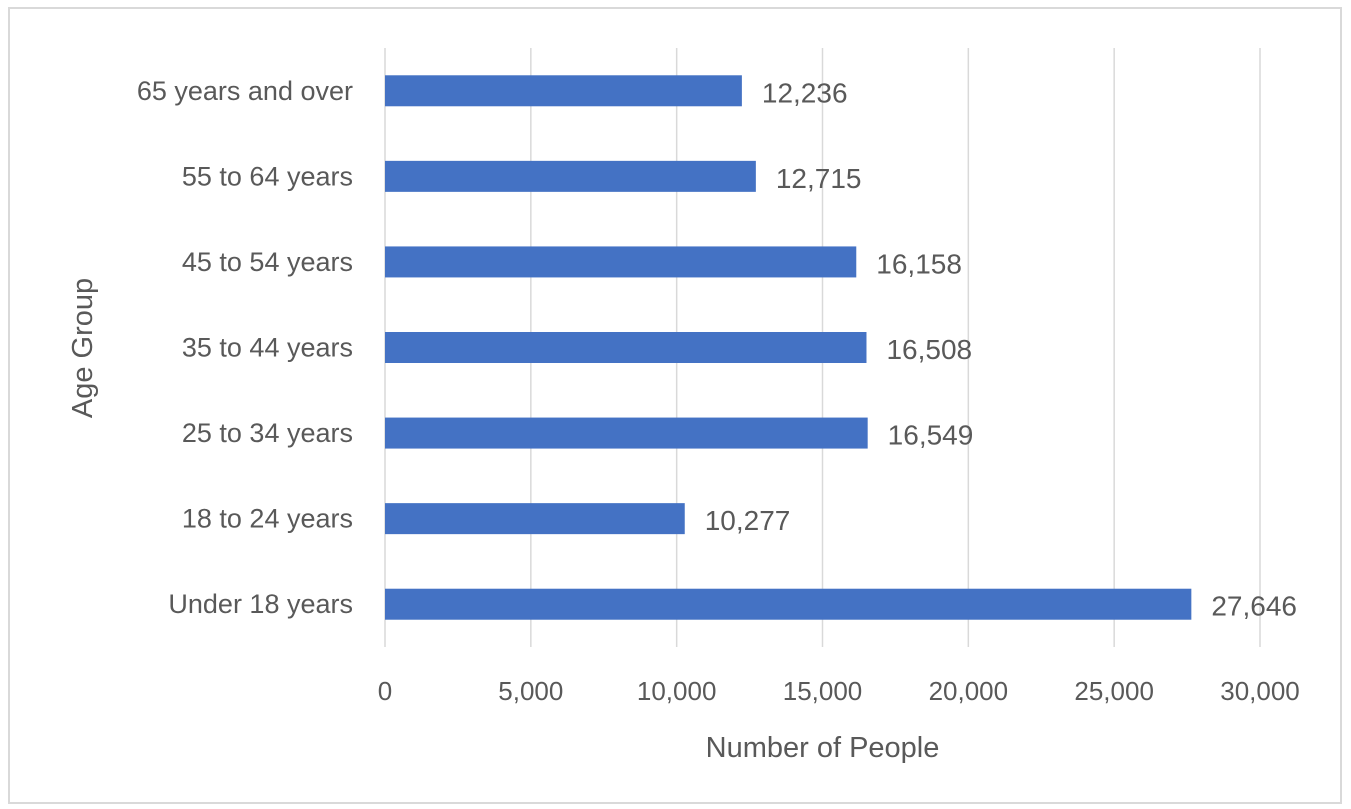  Describe the element at coordinates (267, 348) in the screenshot. I see `category-label: 35 to 44 years` at that location.